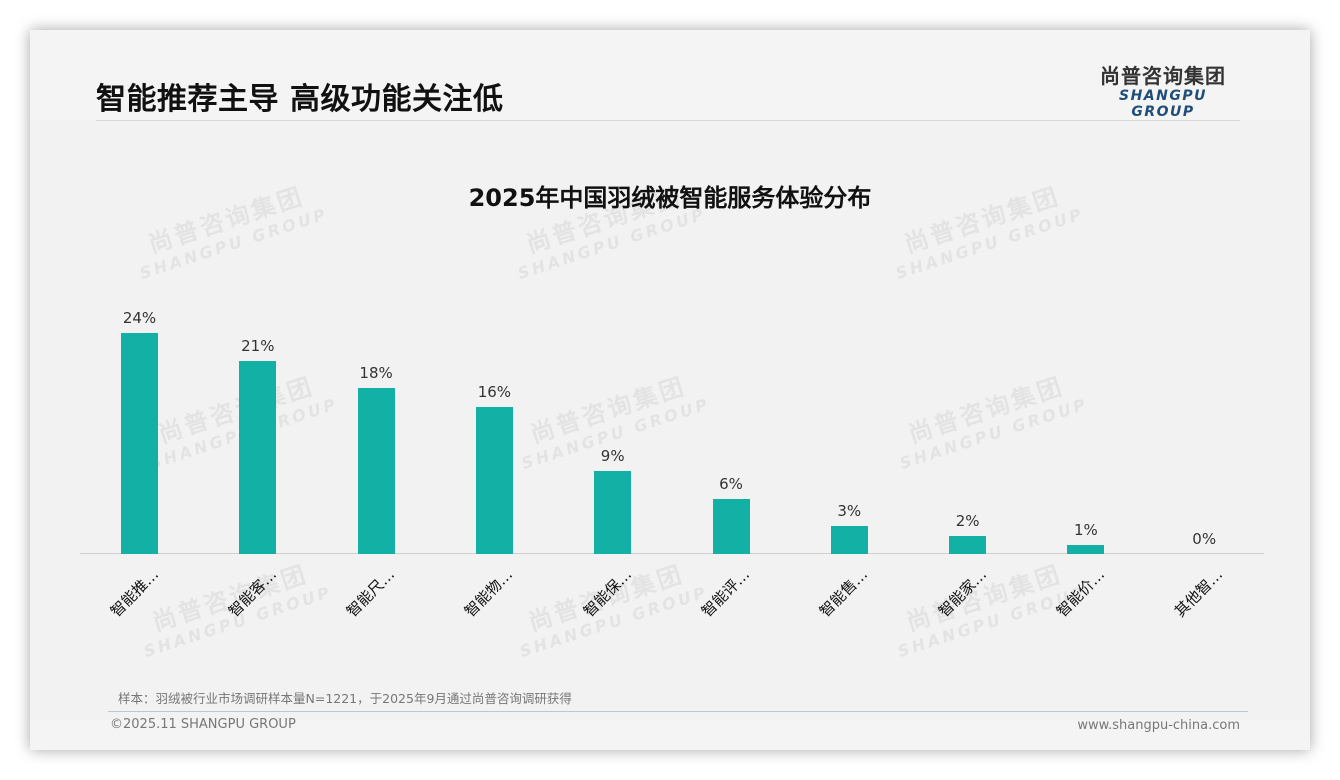 The image size is (1340, 780). I want to click on bar-value-label: 6%, so click(731, 484).